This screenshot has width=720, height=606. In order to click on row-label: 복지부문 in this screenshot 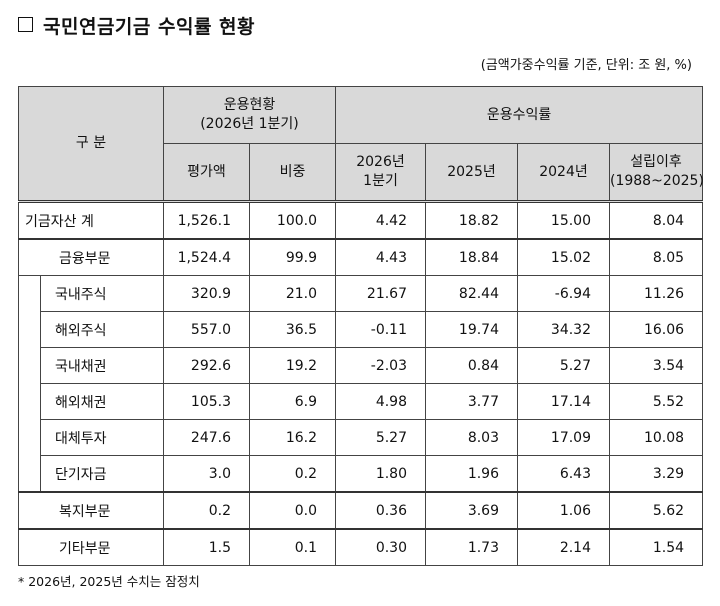, I will do `click(91, 510)`.